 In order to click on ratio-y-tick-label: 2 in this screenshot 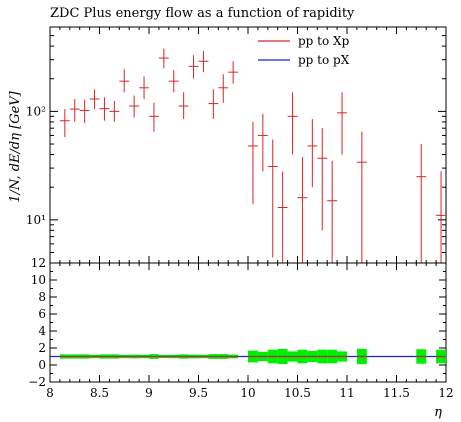, I will do `click(42, 348)`.